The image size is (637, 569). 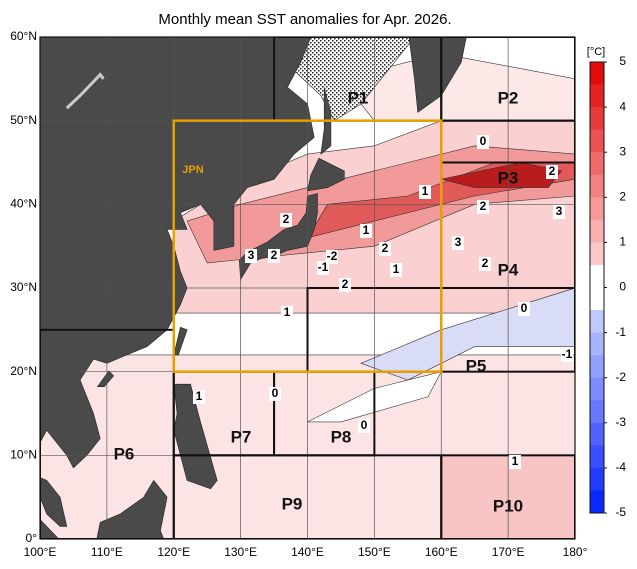 I want to click on region-label: P4, so click(x=508, y=269).